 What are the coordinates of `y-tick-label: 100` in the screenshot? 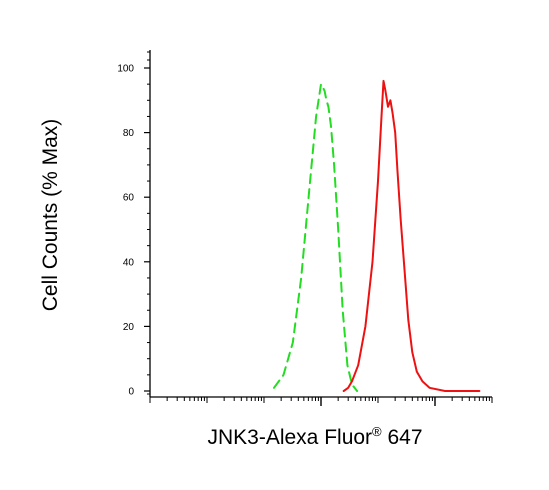 It's located at (125, 69).